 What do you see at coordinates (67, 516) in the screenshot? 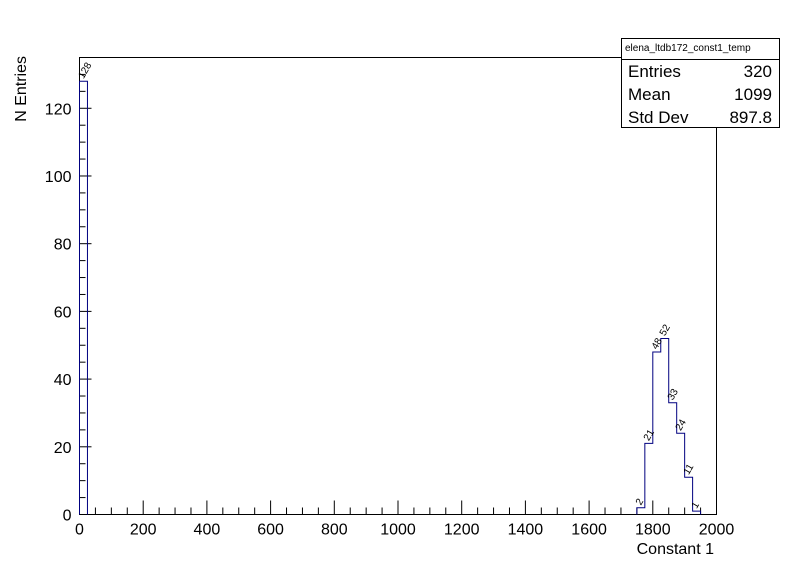
I see `y-tick-label: 0` at bounding box center [67, 516].